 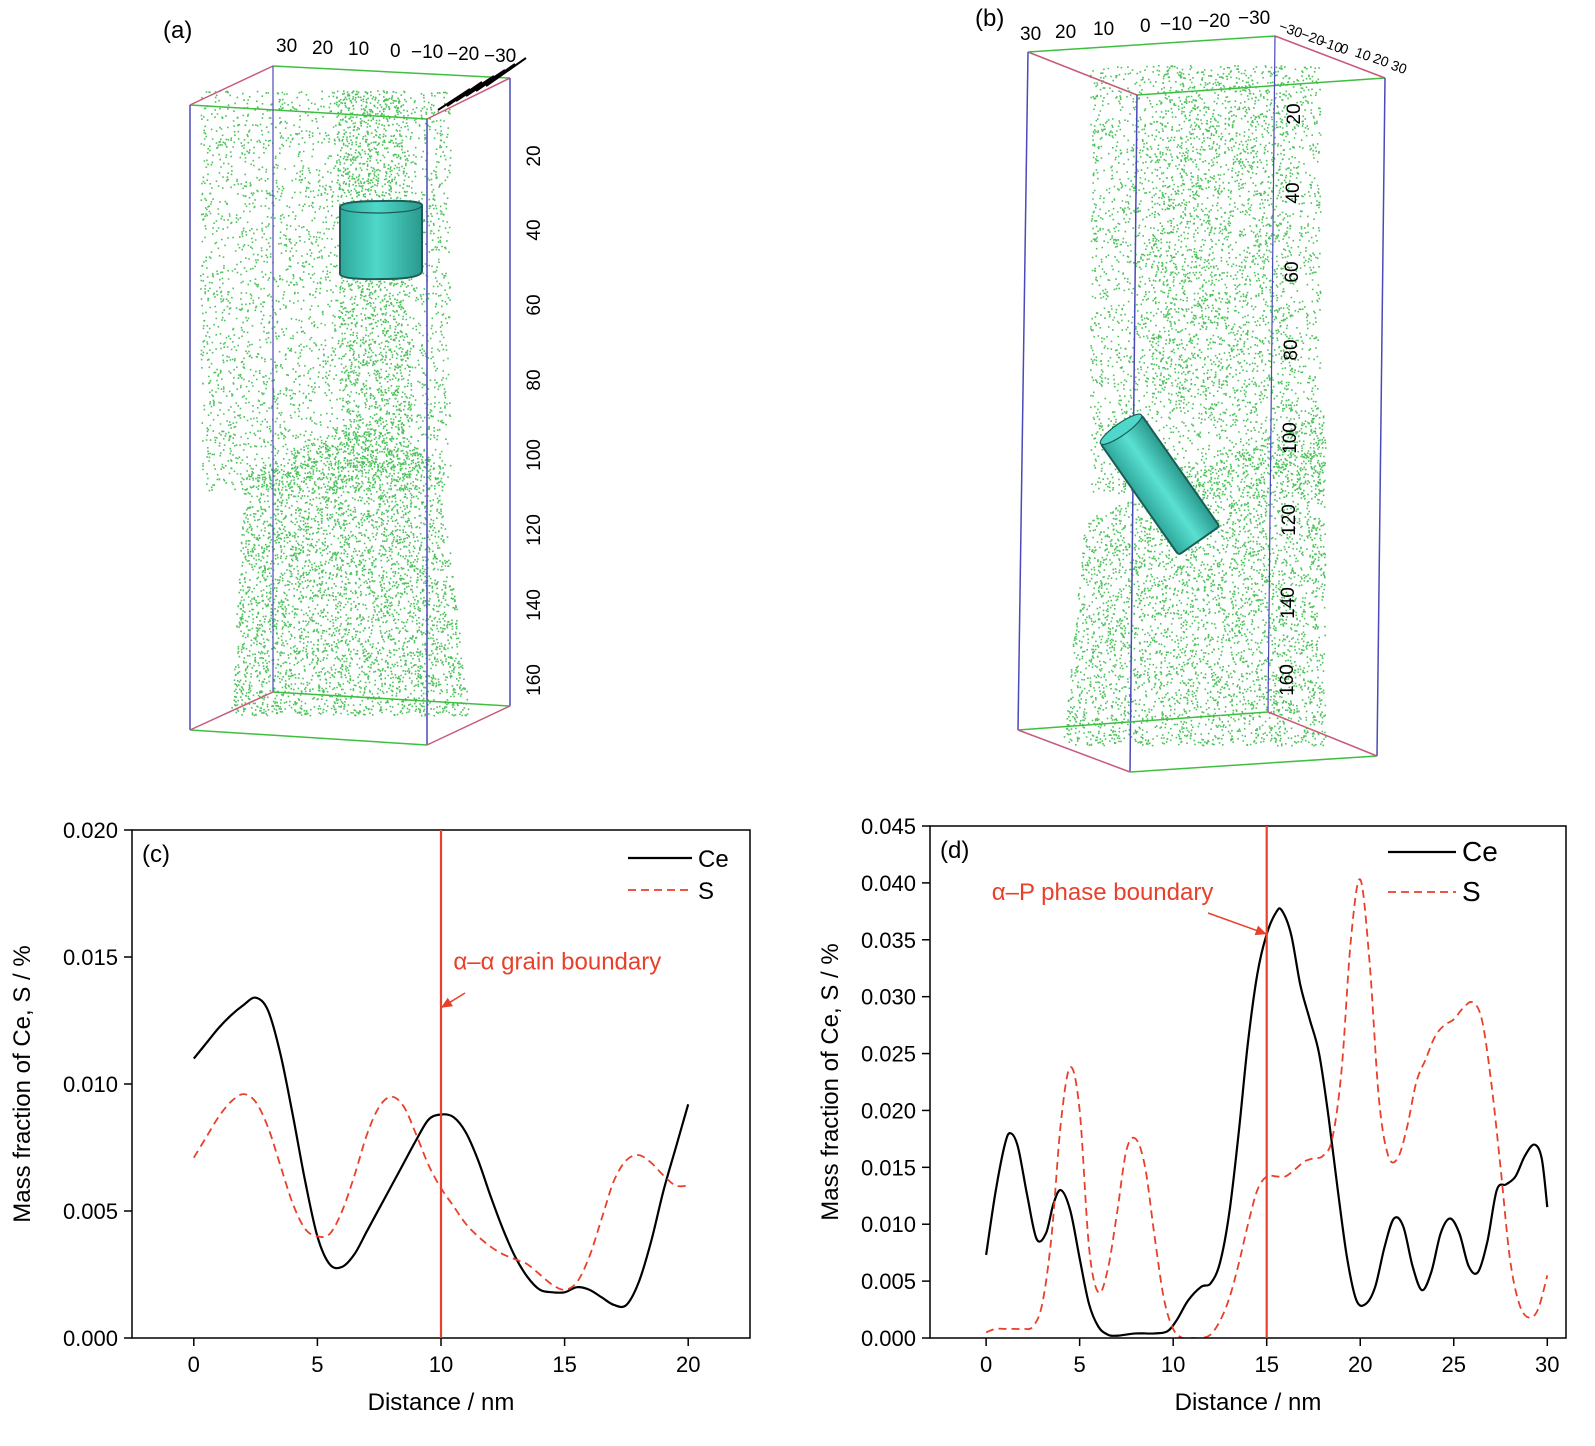 What do you see at coordinates (322, 48) in the screenshot?
I see `top-tick-label: 20` at bounding box center [322, 48].